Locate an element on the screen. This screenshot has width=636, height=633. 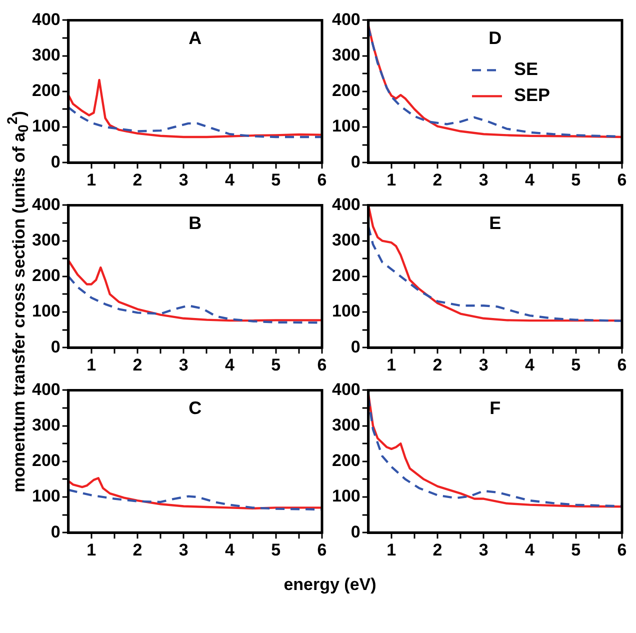
chart-title: B is located at coordinates (195, 223).